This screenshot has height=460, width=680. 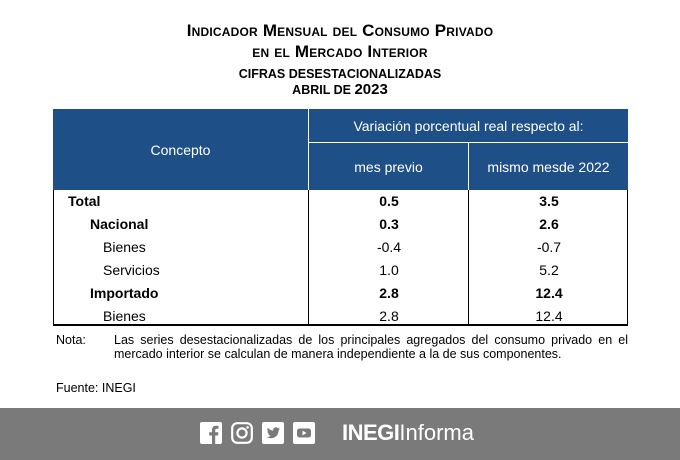 What do you see at coordinates (340, 201) in the screenshot?
I see `table-row-total: Total 0.5 3.5` at bounding box center [340, 201].